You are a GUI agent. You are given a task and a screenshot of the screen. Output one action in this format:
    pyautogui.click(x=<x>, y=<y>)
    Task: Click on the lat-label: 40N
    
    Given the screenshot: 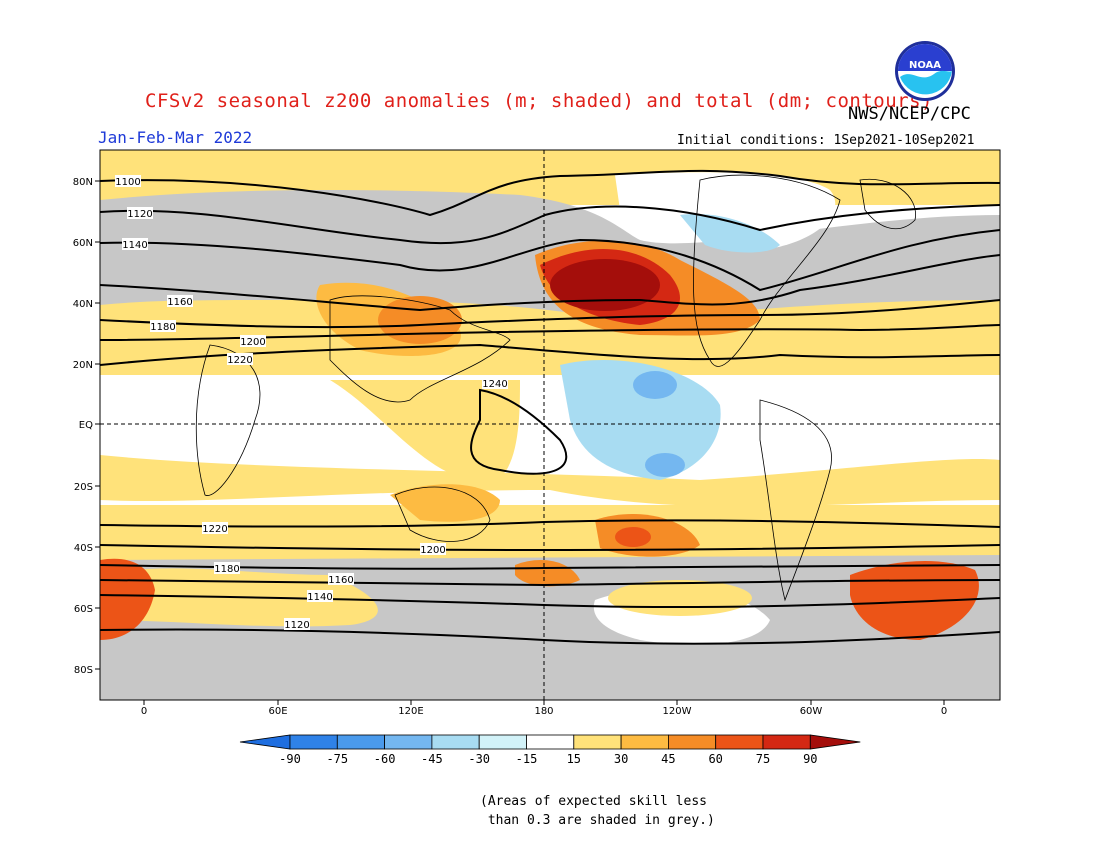 What is the action you would take?
    pyautogui.click(x=83, y=304)
    